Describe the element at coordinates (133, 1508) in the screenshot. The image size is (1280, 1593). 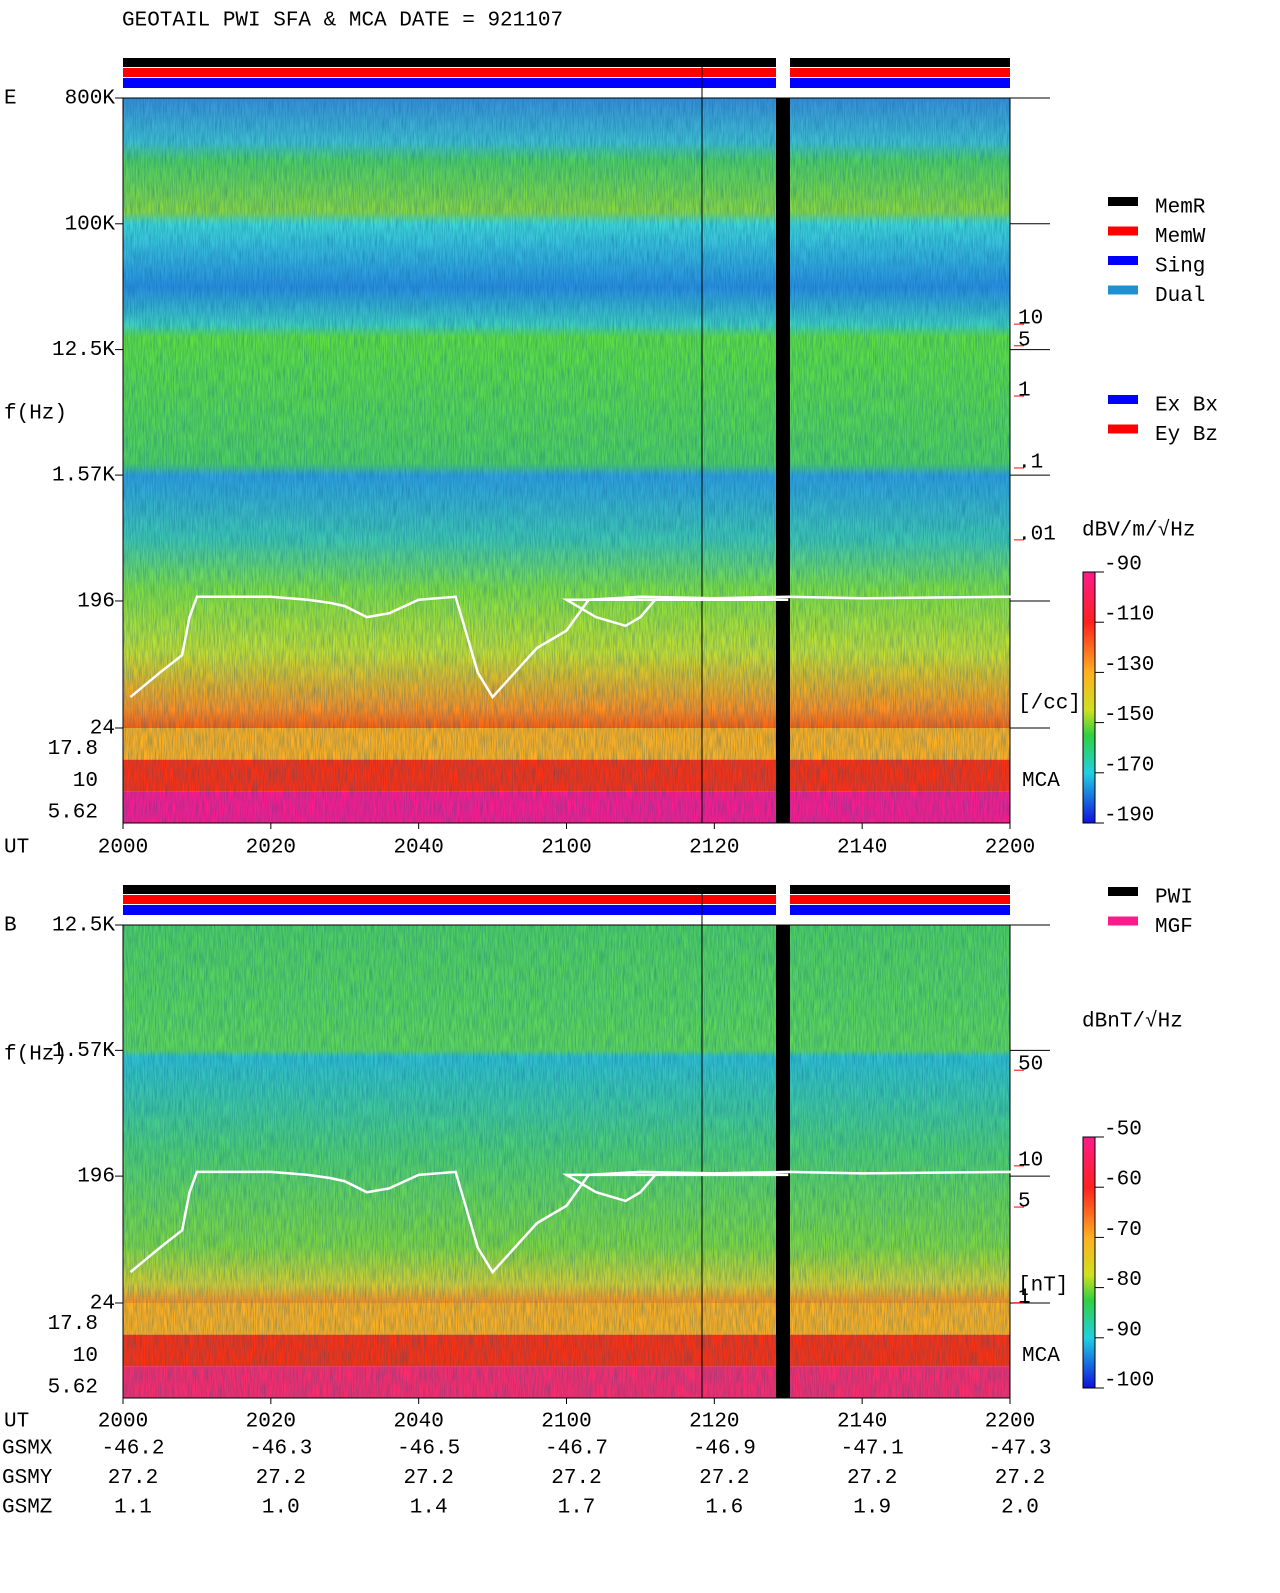
I see `orbit-value: 1.1` at that location.